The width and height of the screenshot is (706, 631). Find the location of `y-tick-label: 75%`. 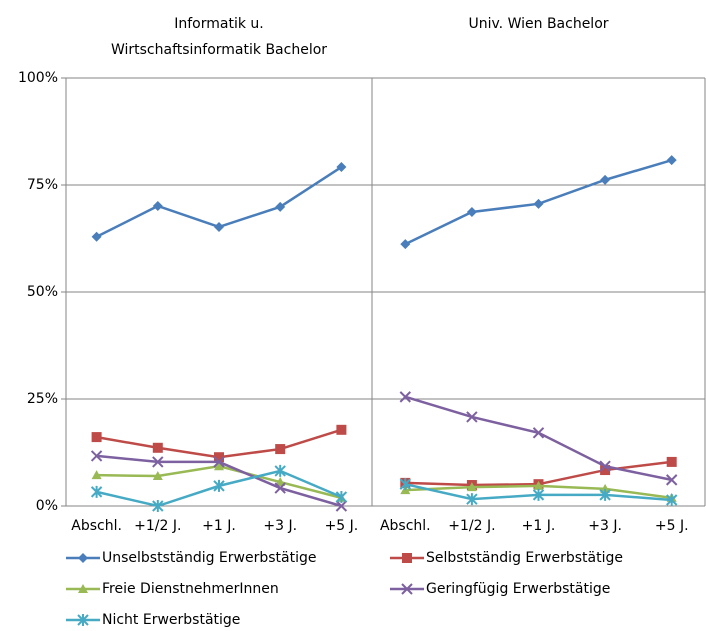

y-tick-label: 75% is located at coordinates (42, 185).